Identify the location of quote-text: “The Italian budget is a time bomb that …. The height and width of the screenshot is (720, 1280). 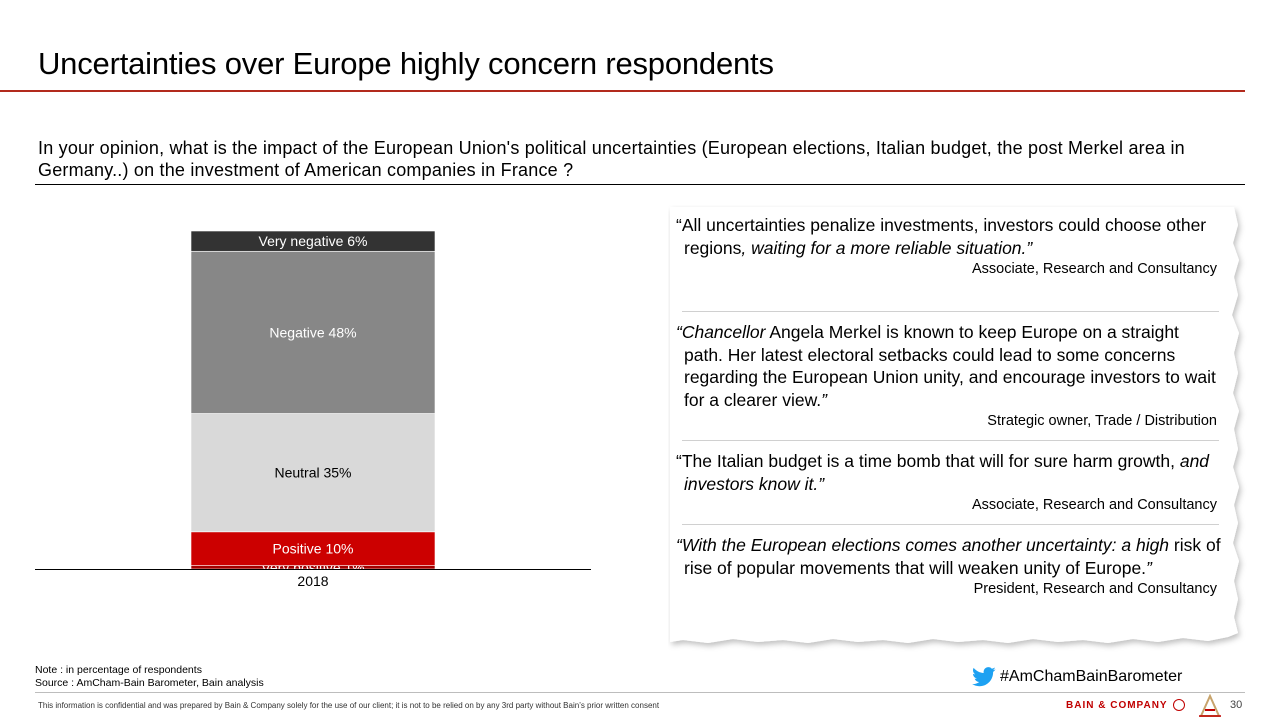
(948, 472).